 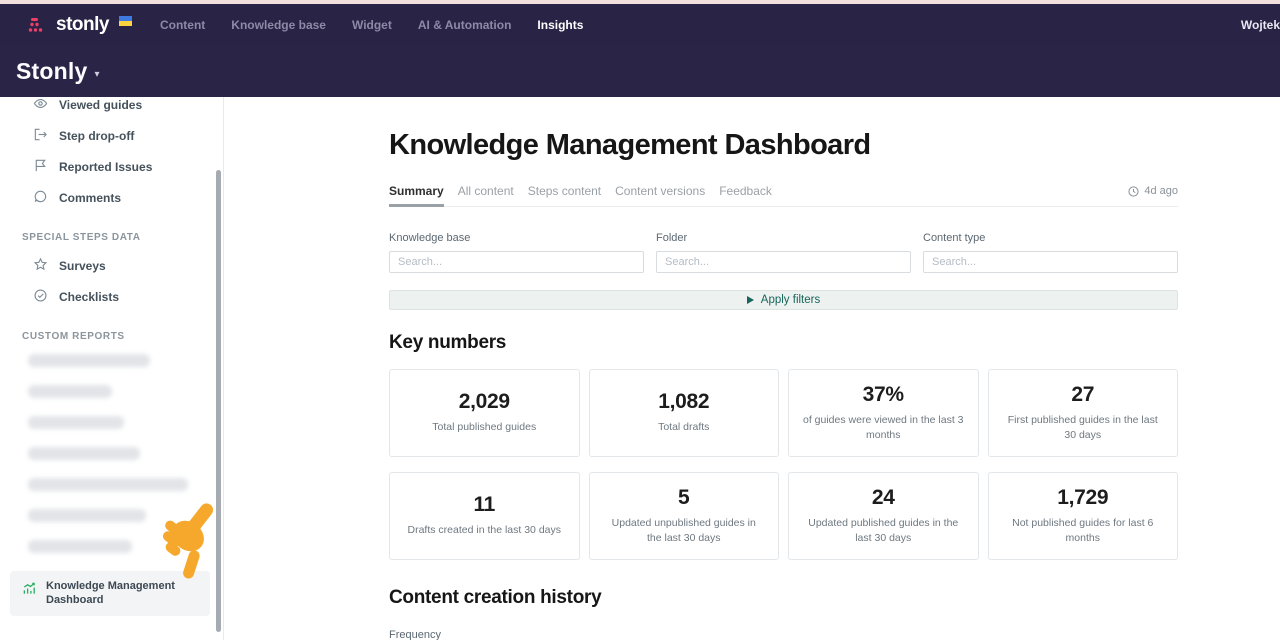 What do you see at coordinates (1083, 530) in the screenshot?
I see `stat-label: Not published guides for last 6 months` at bounding box center [1083, 530].